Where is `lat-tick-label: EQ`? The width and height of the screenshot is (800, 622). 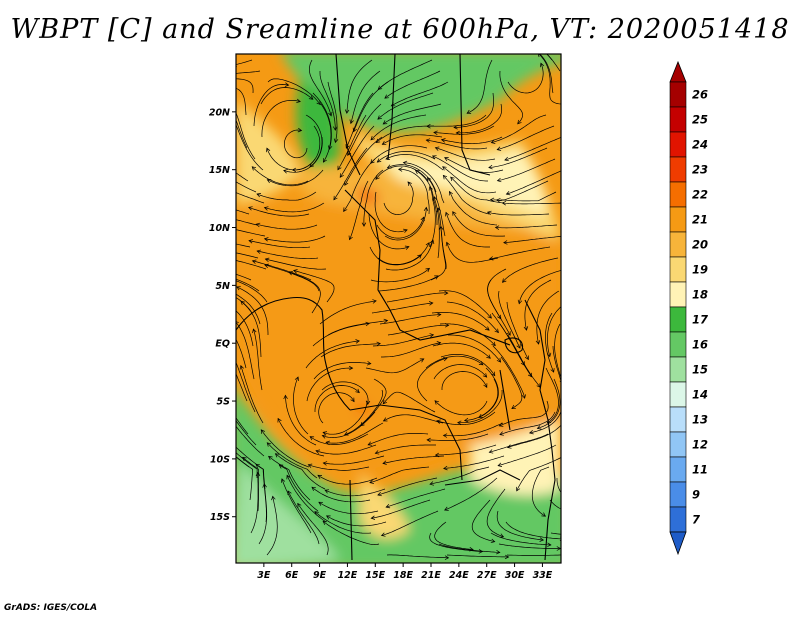 lat-tick-label: EQ is located at coordinates (222, 344).